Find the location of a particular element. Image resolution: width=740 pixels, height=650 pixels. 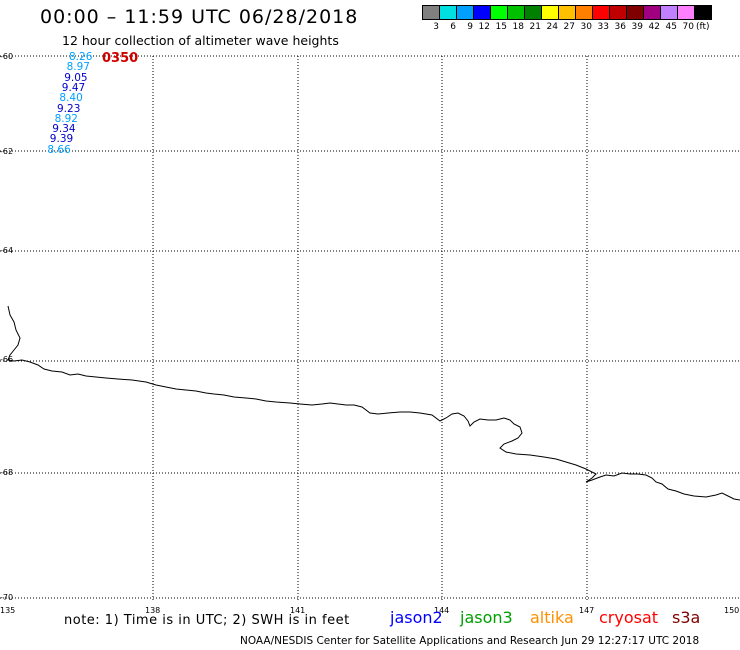

scale-label: 27 is located at coordinates (569, 27).